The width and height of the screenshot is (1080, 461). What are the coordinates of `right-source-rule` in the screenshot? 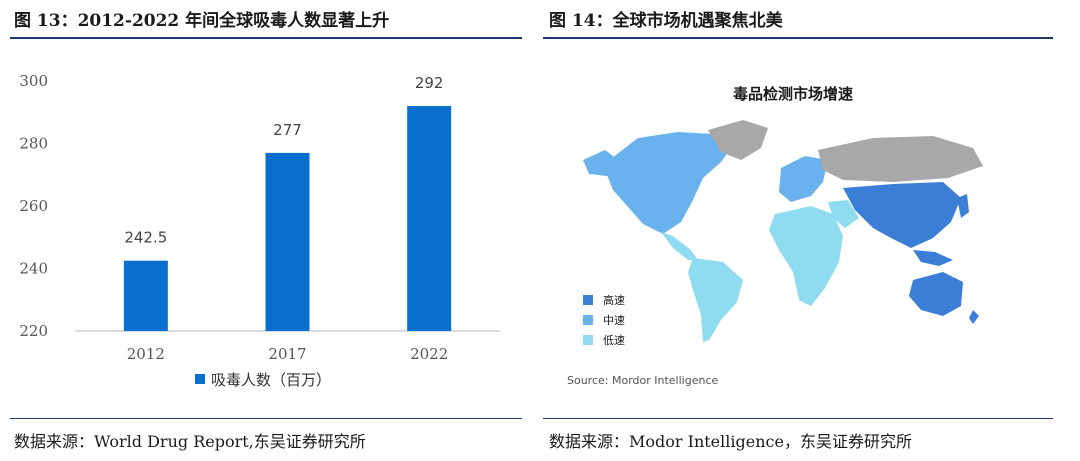 It's located at (798, 418).